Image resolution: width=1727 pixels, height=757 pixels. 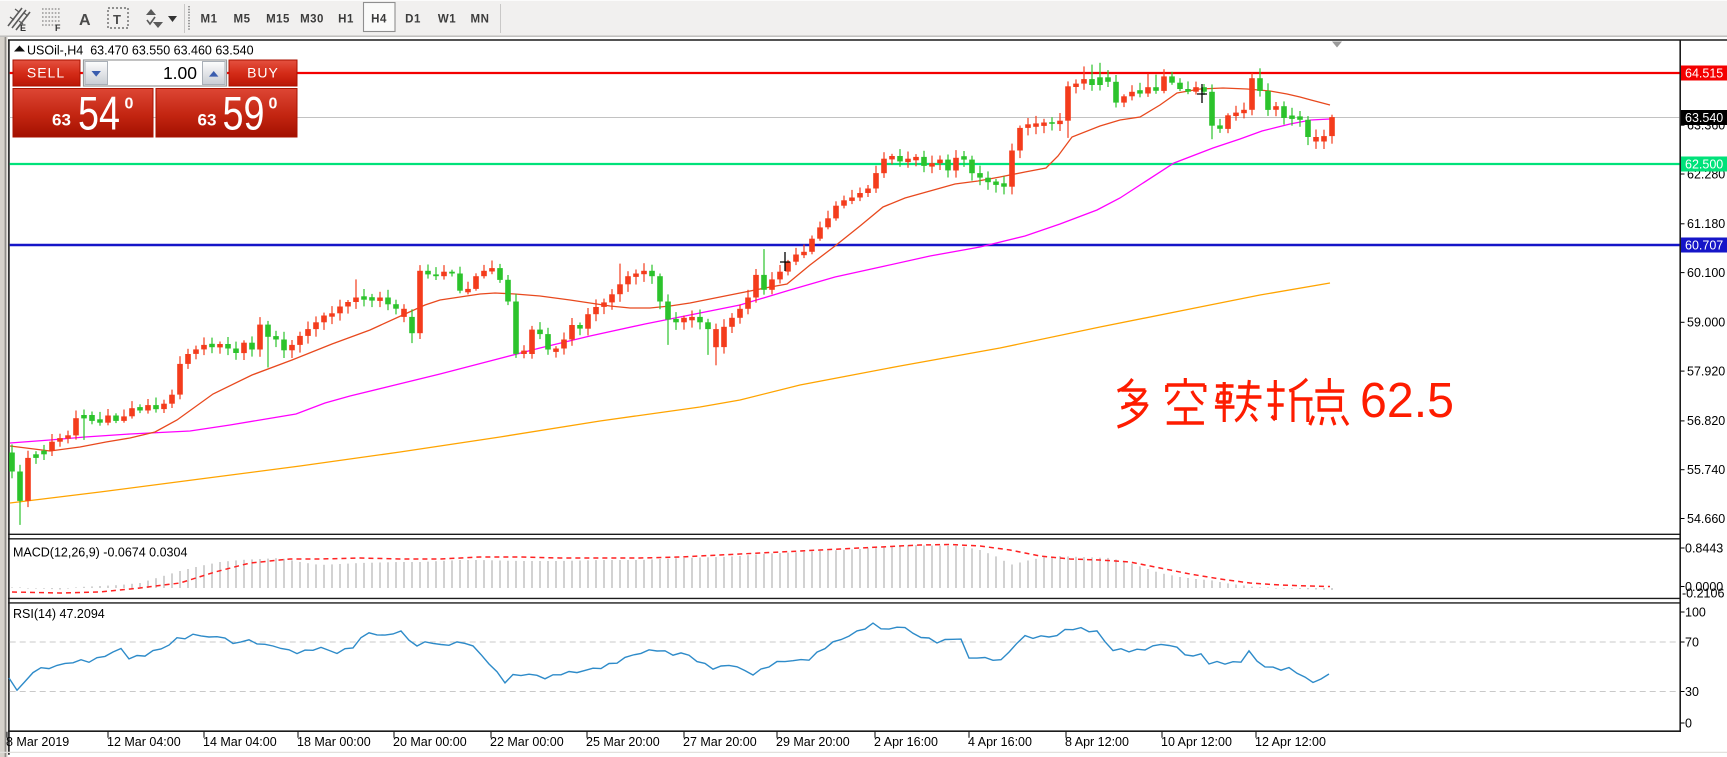 What do you see at coordinates (58, 28) in the screenshot?
I see `svg-text: F` at bounding box center [58, 28].